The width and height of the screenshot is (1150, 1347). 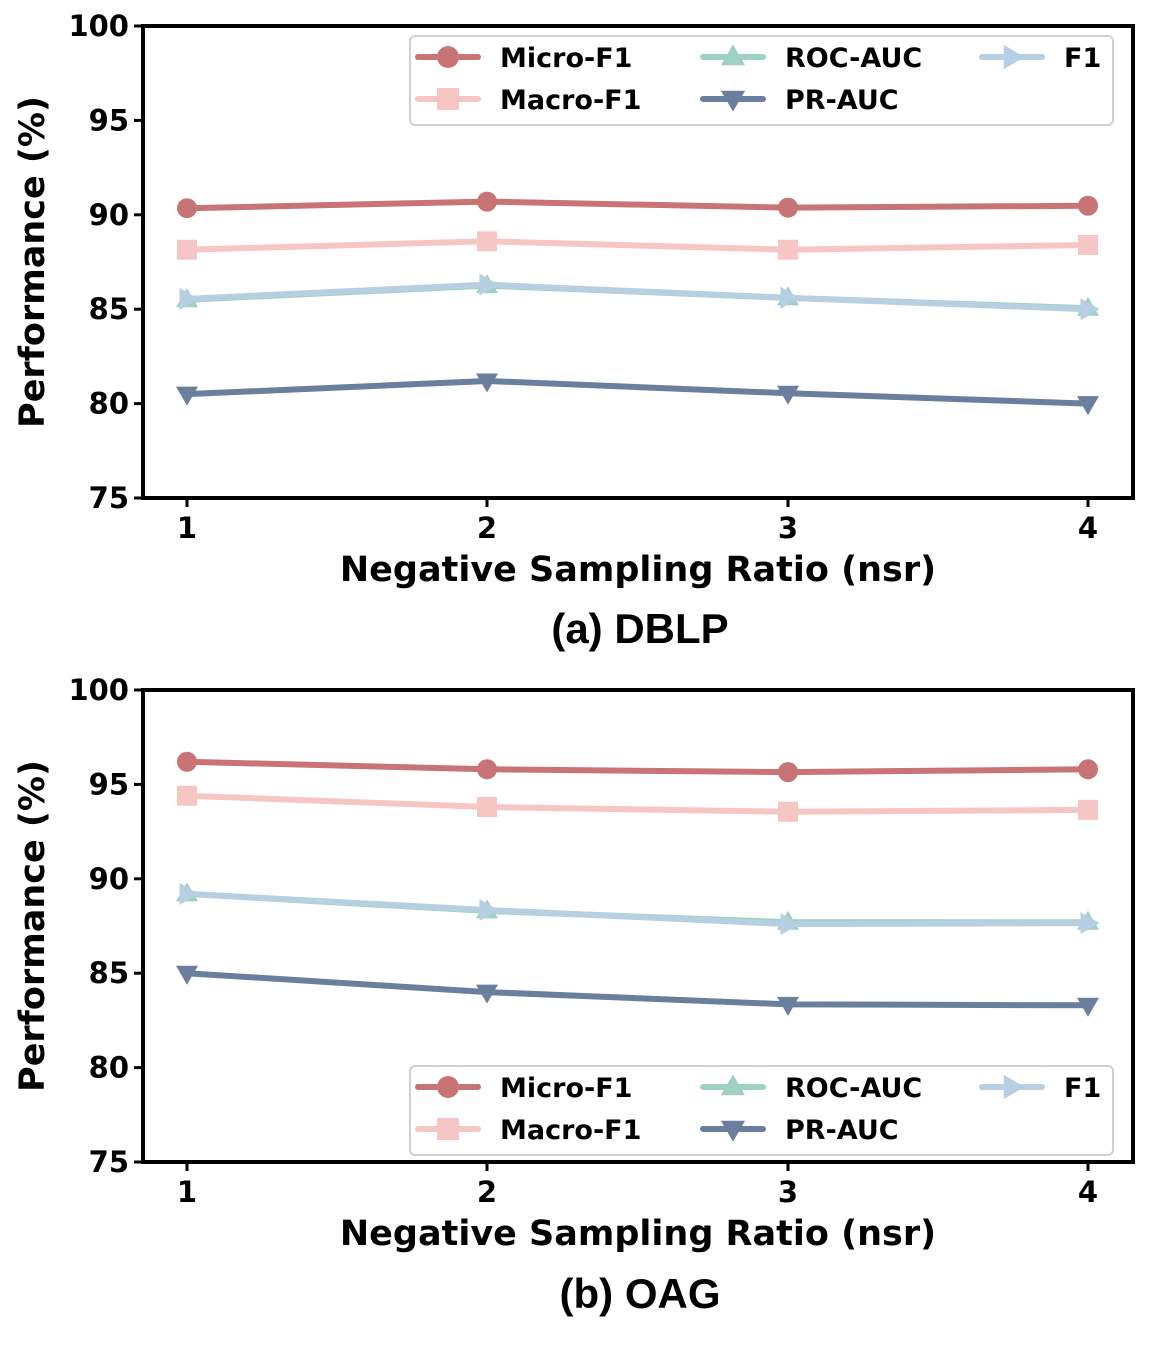 I want to click on legend: Micro-F1 Macro-F1 ROC-AUC PR-AUC F1, so click(x=761, y=1110).